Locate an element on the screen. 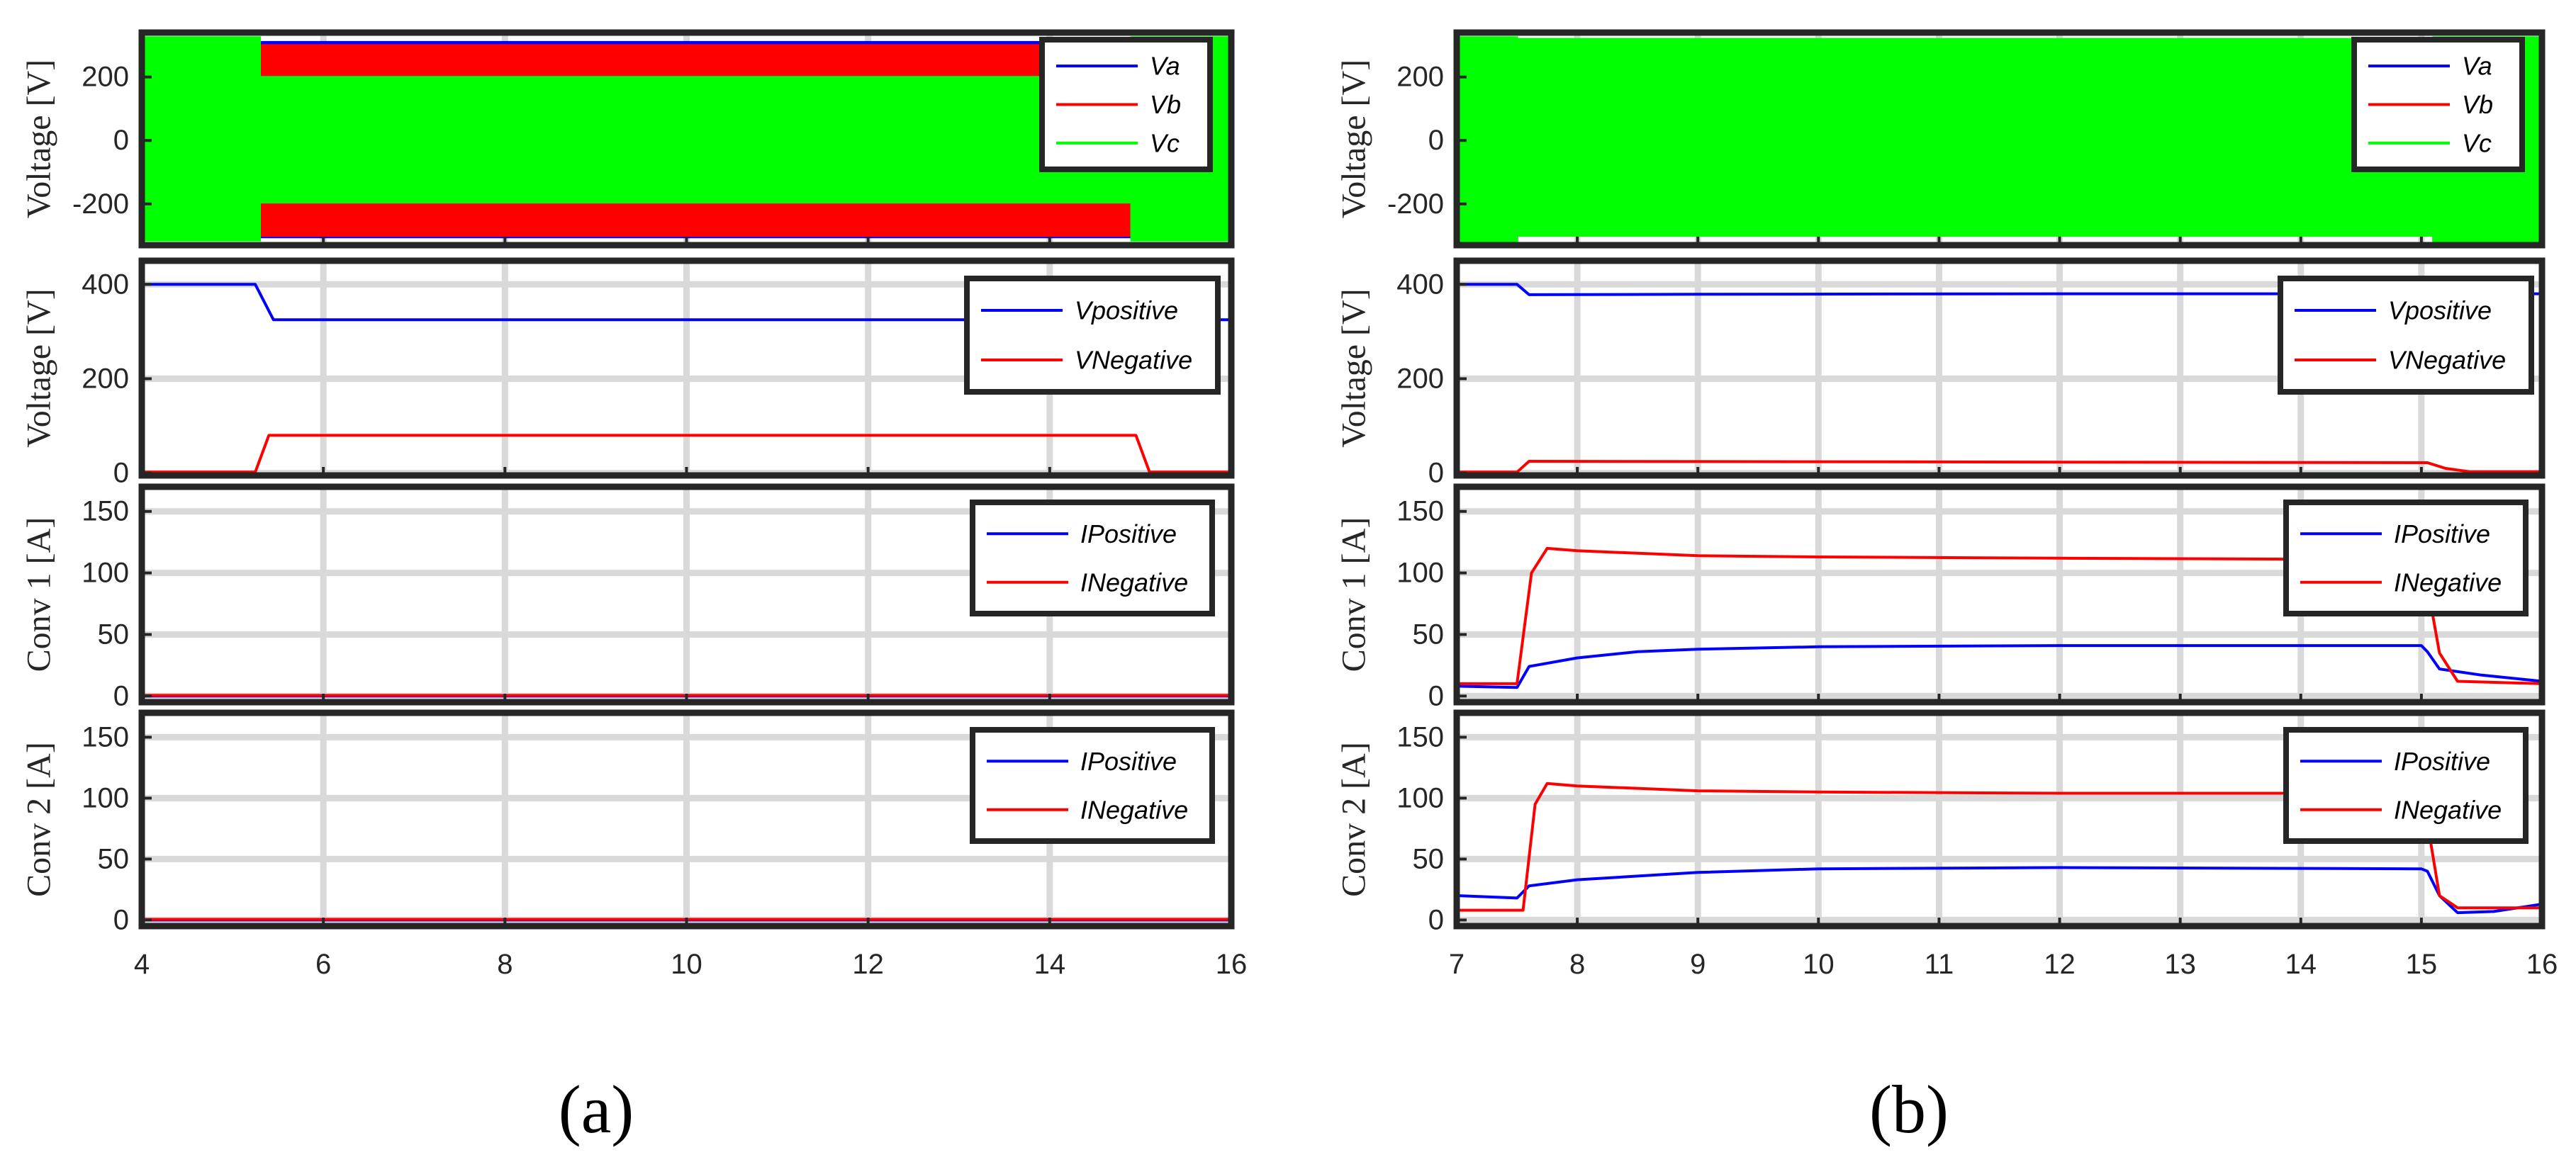 This screenshot has width=2576, height=1167. x-tick-label: 11 is located at coordinates (1940, 964).